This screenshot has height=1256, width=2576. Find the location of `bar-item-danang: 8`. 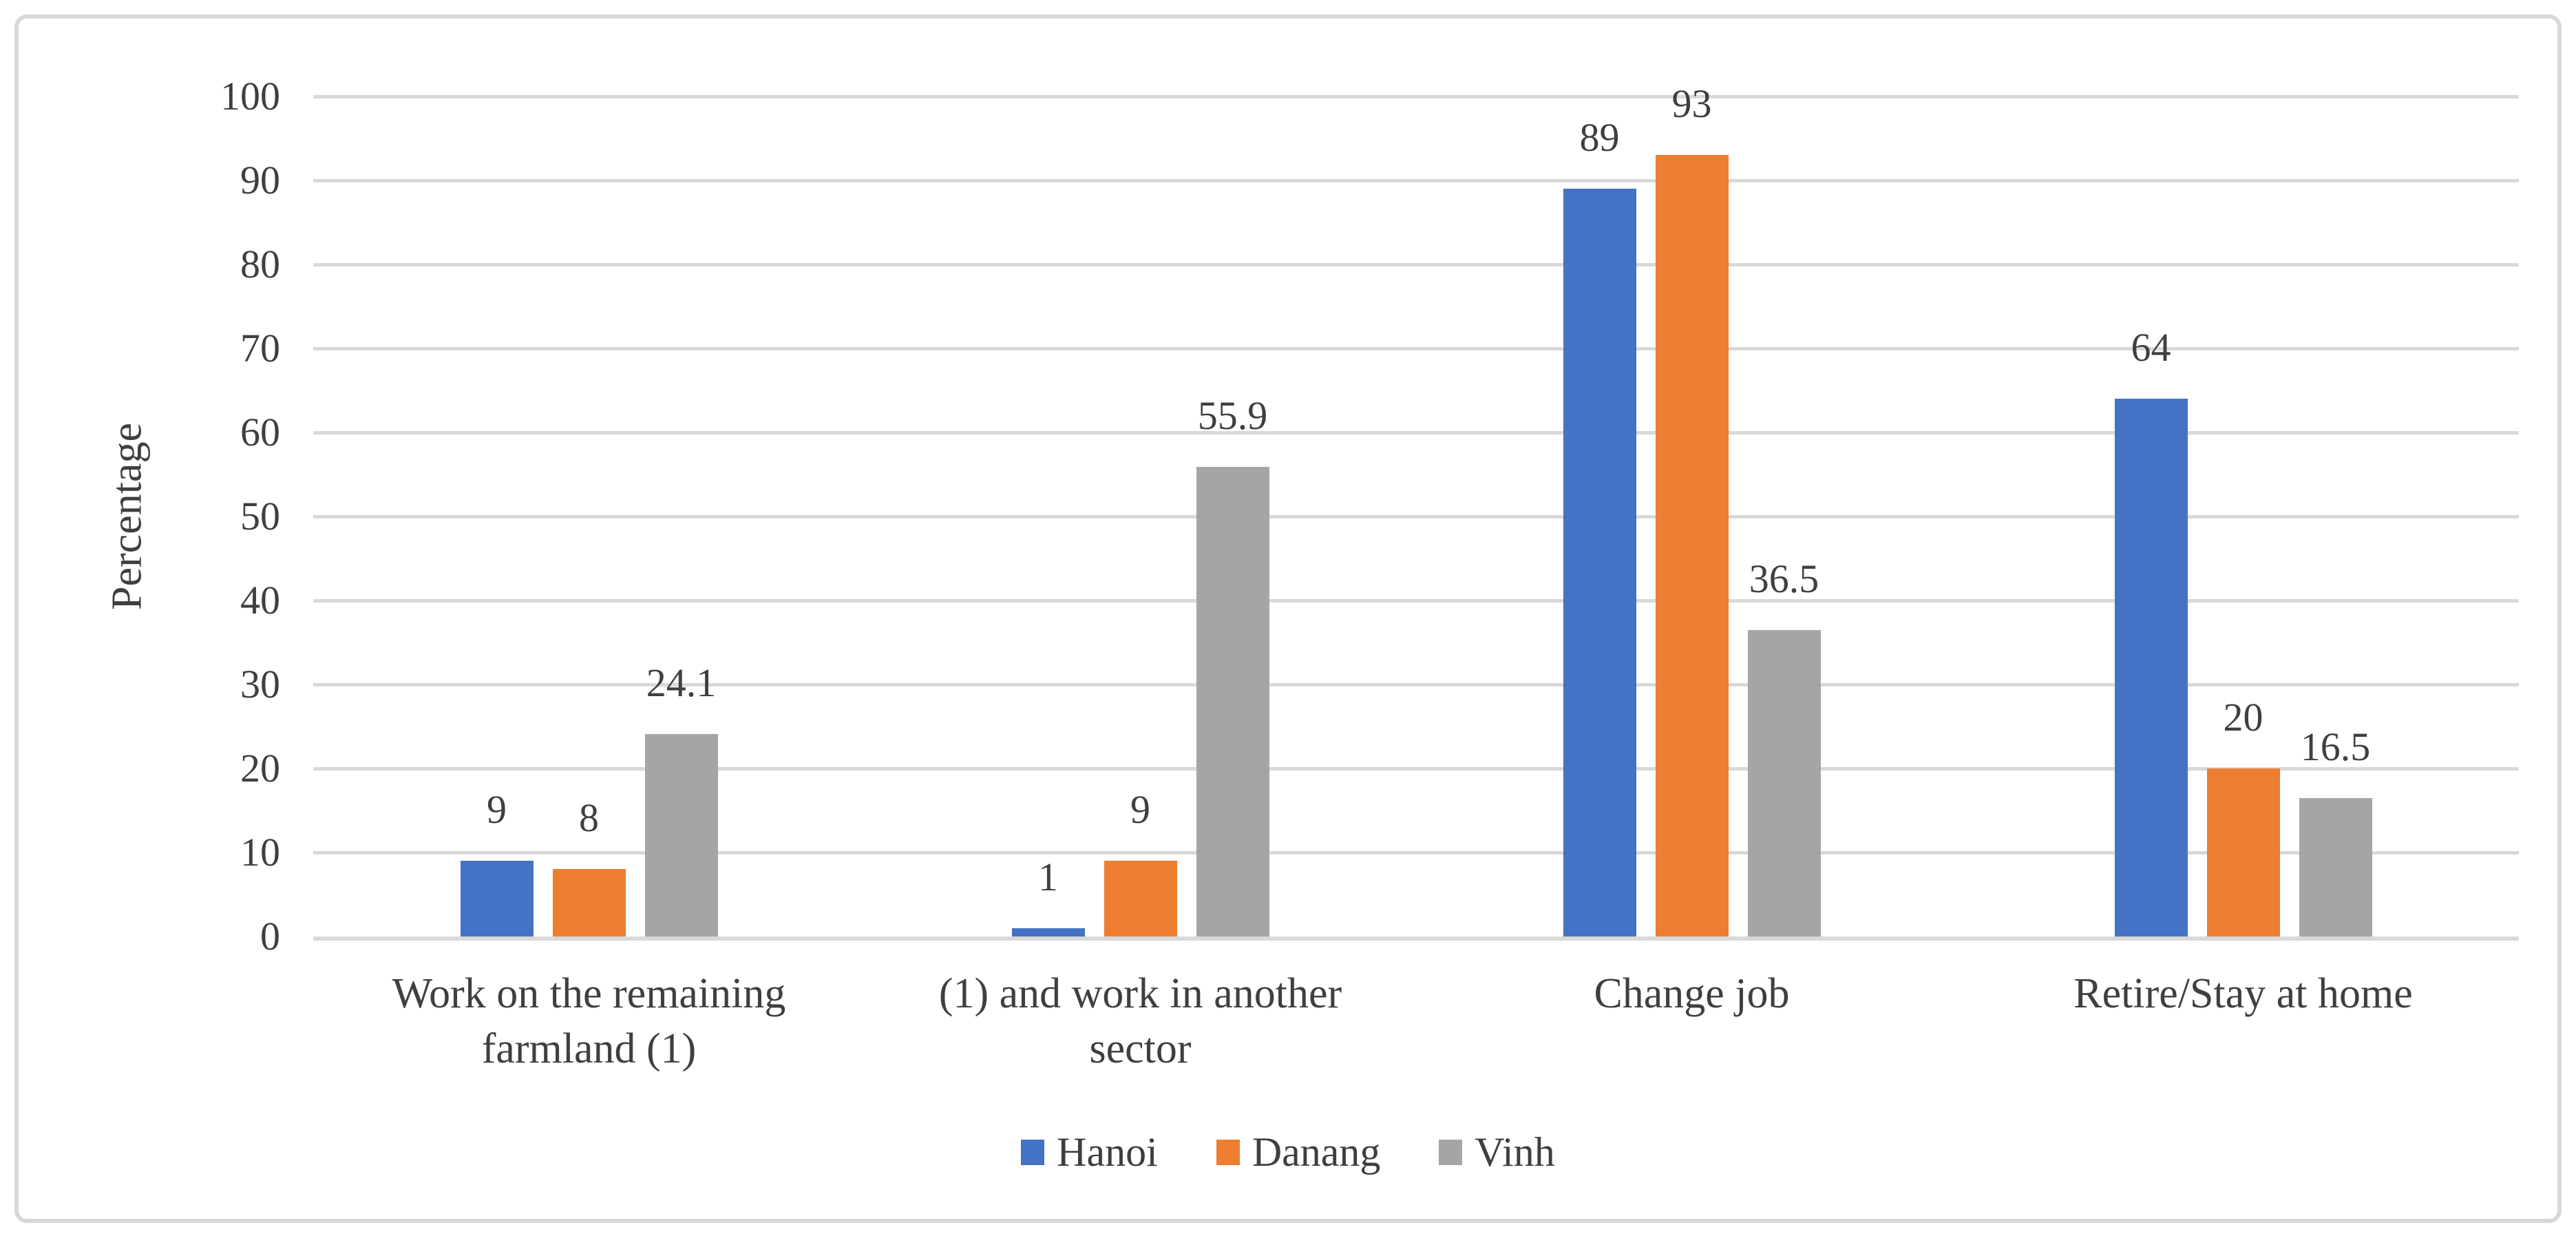

bar-item-danang: 8 is located at coordinates (589, 865).